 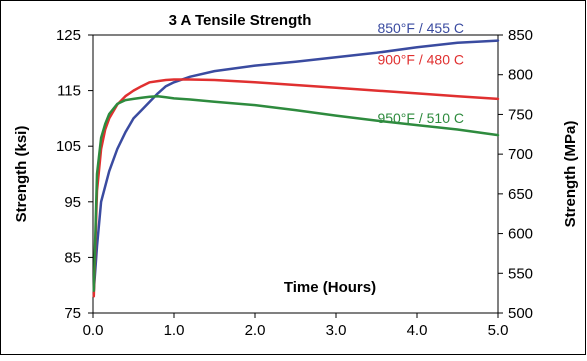 I want to click on y2-tick-label-7: 850, so click(x=520, y=35).